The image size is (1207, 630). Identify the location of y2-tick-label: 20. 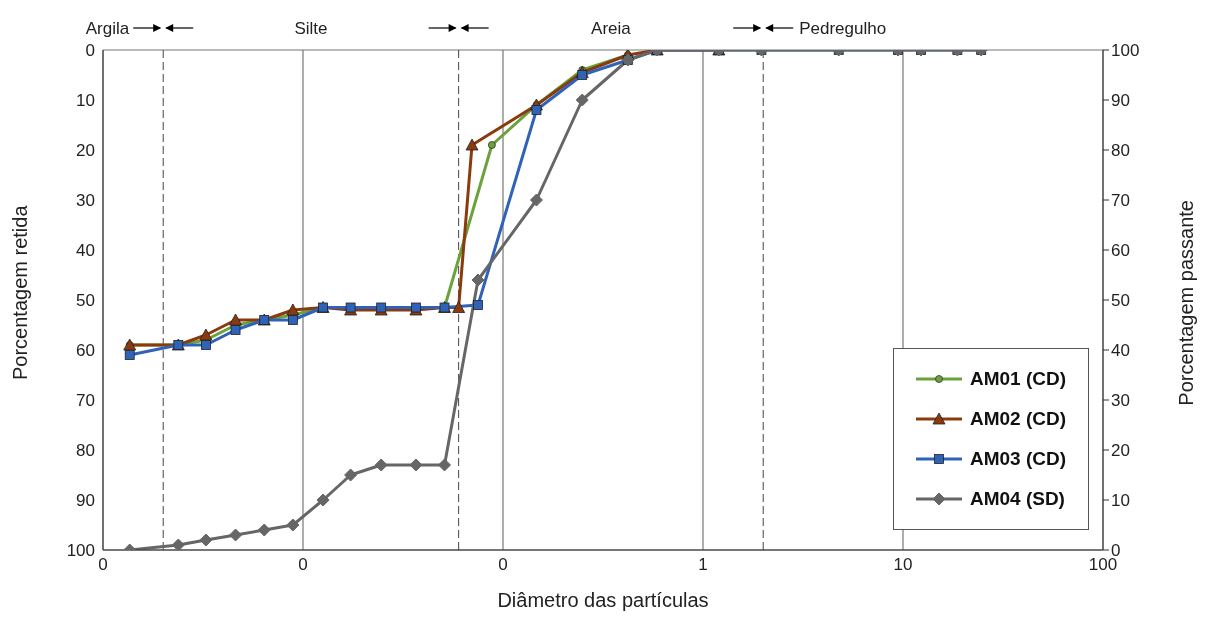
(1120, 451).